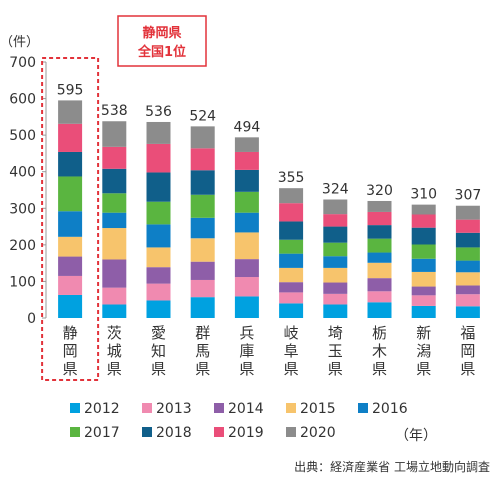  I want to click on legend-label: 2019, so click(246, 433).